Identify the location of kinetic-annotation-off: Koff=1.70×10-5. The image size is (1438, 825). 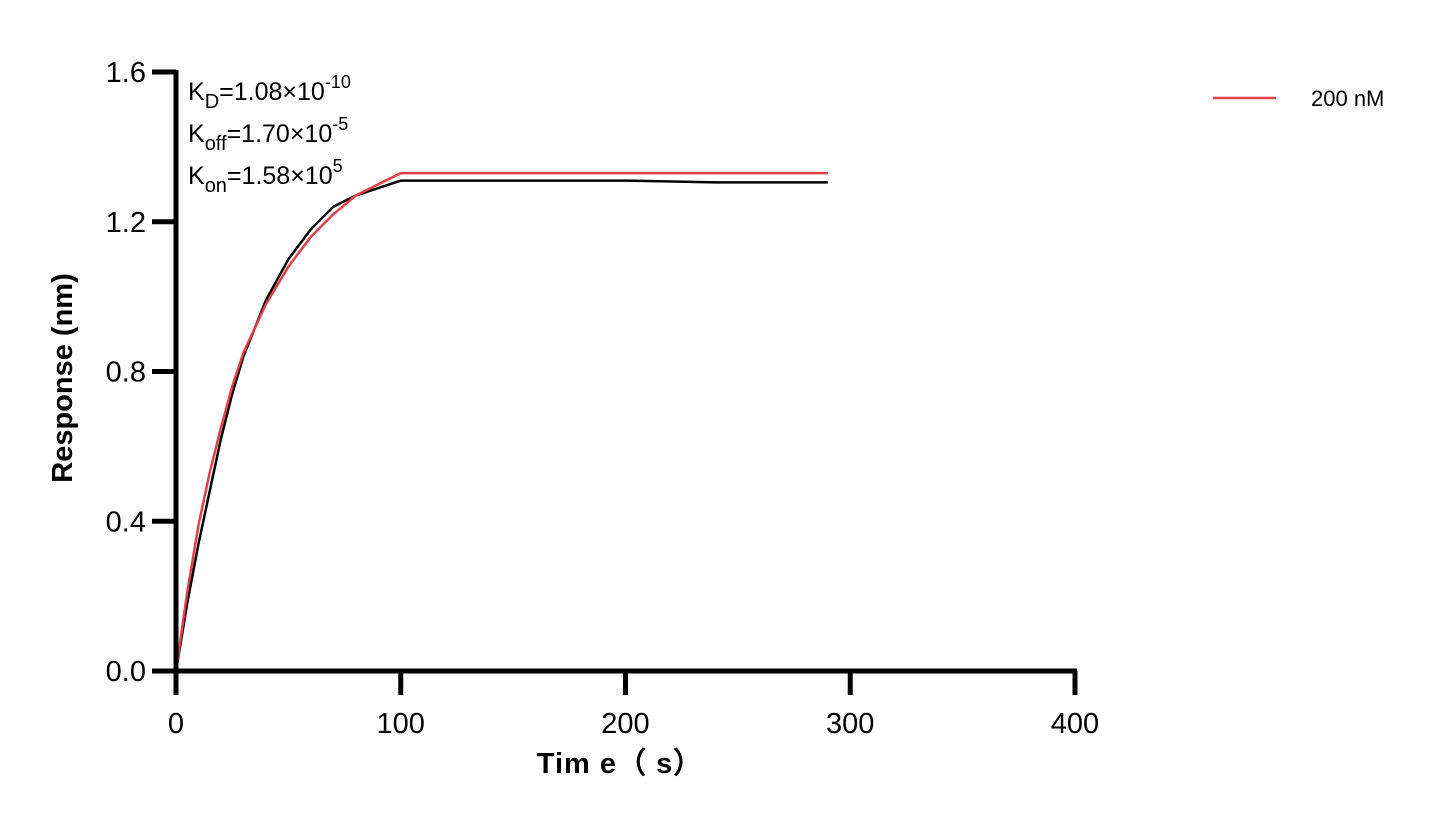
(268, 134).